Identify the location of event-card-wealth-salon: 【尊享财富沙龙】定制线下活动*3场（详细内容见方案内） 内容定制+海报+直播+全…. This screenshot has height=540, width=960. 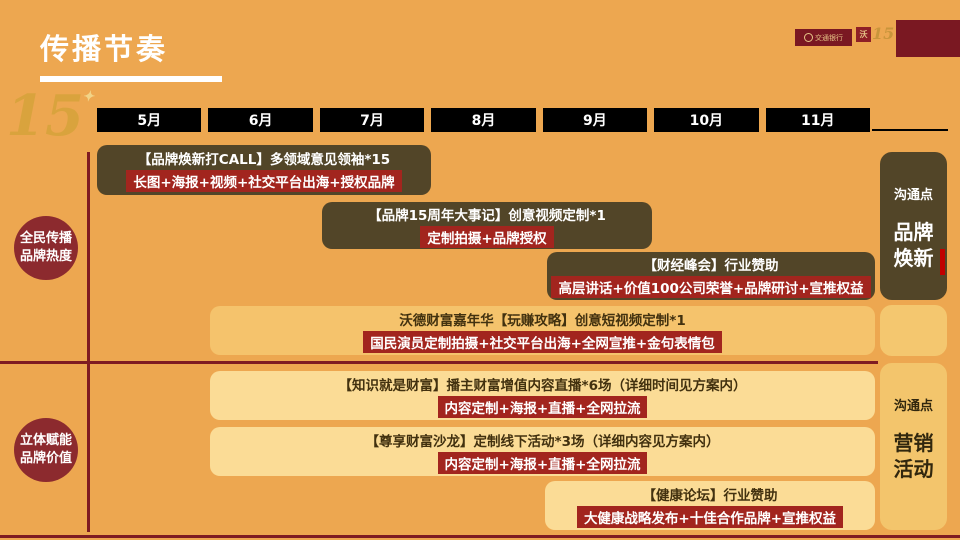
(542, 451).